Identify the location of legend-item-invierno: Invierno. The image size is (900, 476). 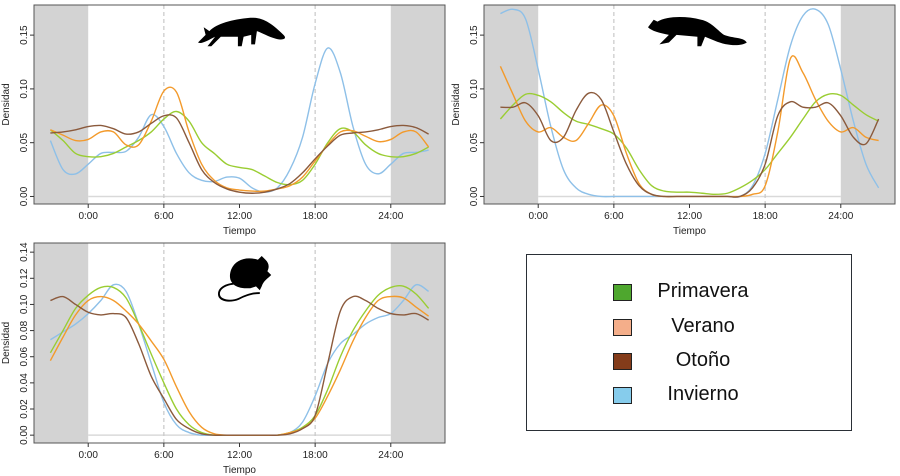
(723, 396).